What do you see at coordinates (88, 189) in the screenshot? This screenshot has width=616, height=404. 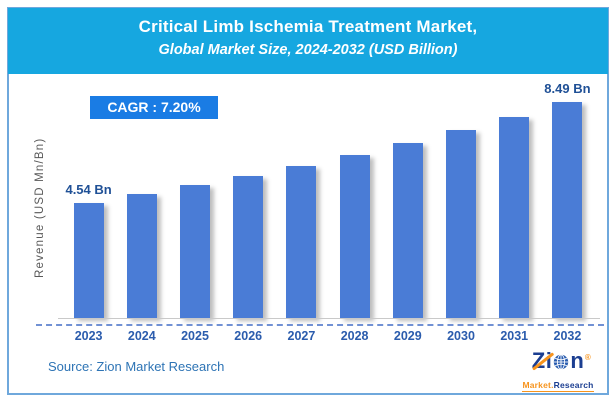 I see `bar-value-label-2023: 4.54 Bn` at bounding box center [88, 189].